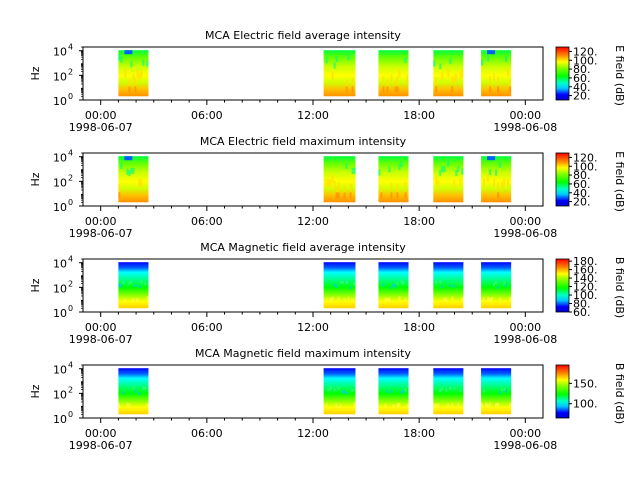 Image resolution: width=640 pixels, height=480 pixels. I want to click on panel-title: MCA Electric field average intensity, so click(303, 35).